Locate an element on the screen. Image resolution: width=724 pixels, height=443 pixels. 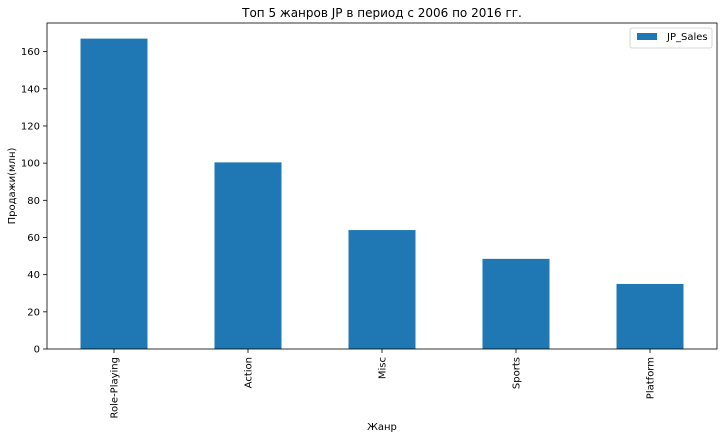
y-tick-label: 100 is located at coordinates (30, 164).